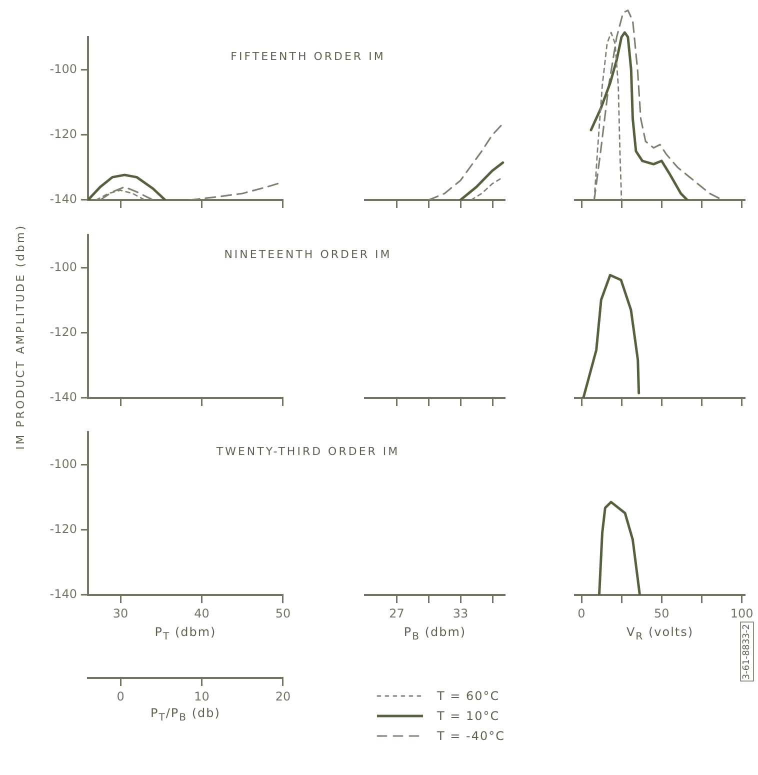 The image size is (758, 775). Describe the element at coordinates (308, 56) in the screenshot. I see `text: FIFTEENTH ORDER IM` at that location.